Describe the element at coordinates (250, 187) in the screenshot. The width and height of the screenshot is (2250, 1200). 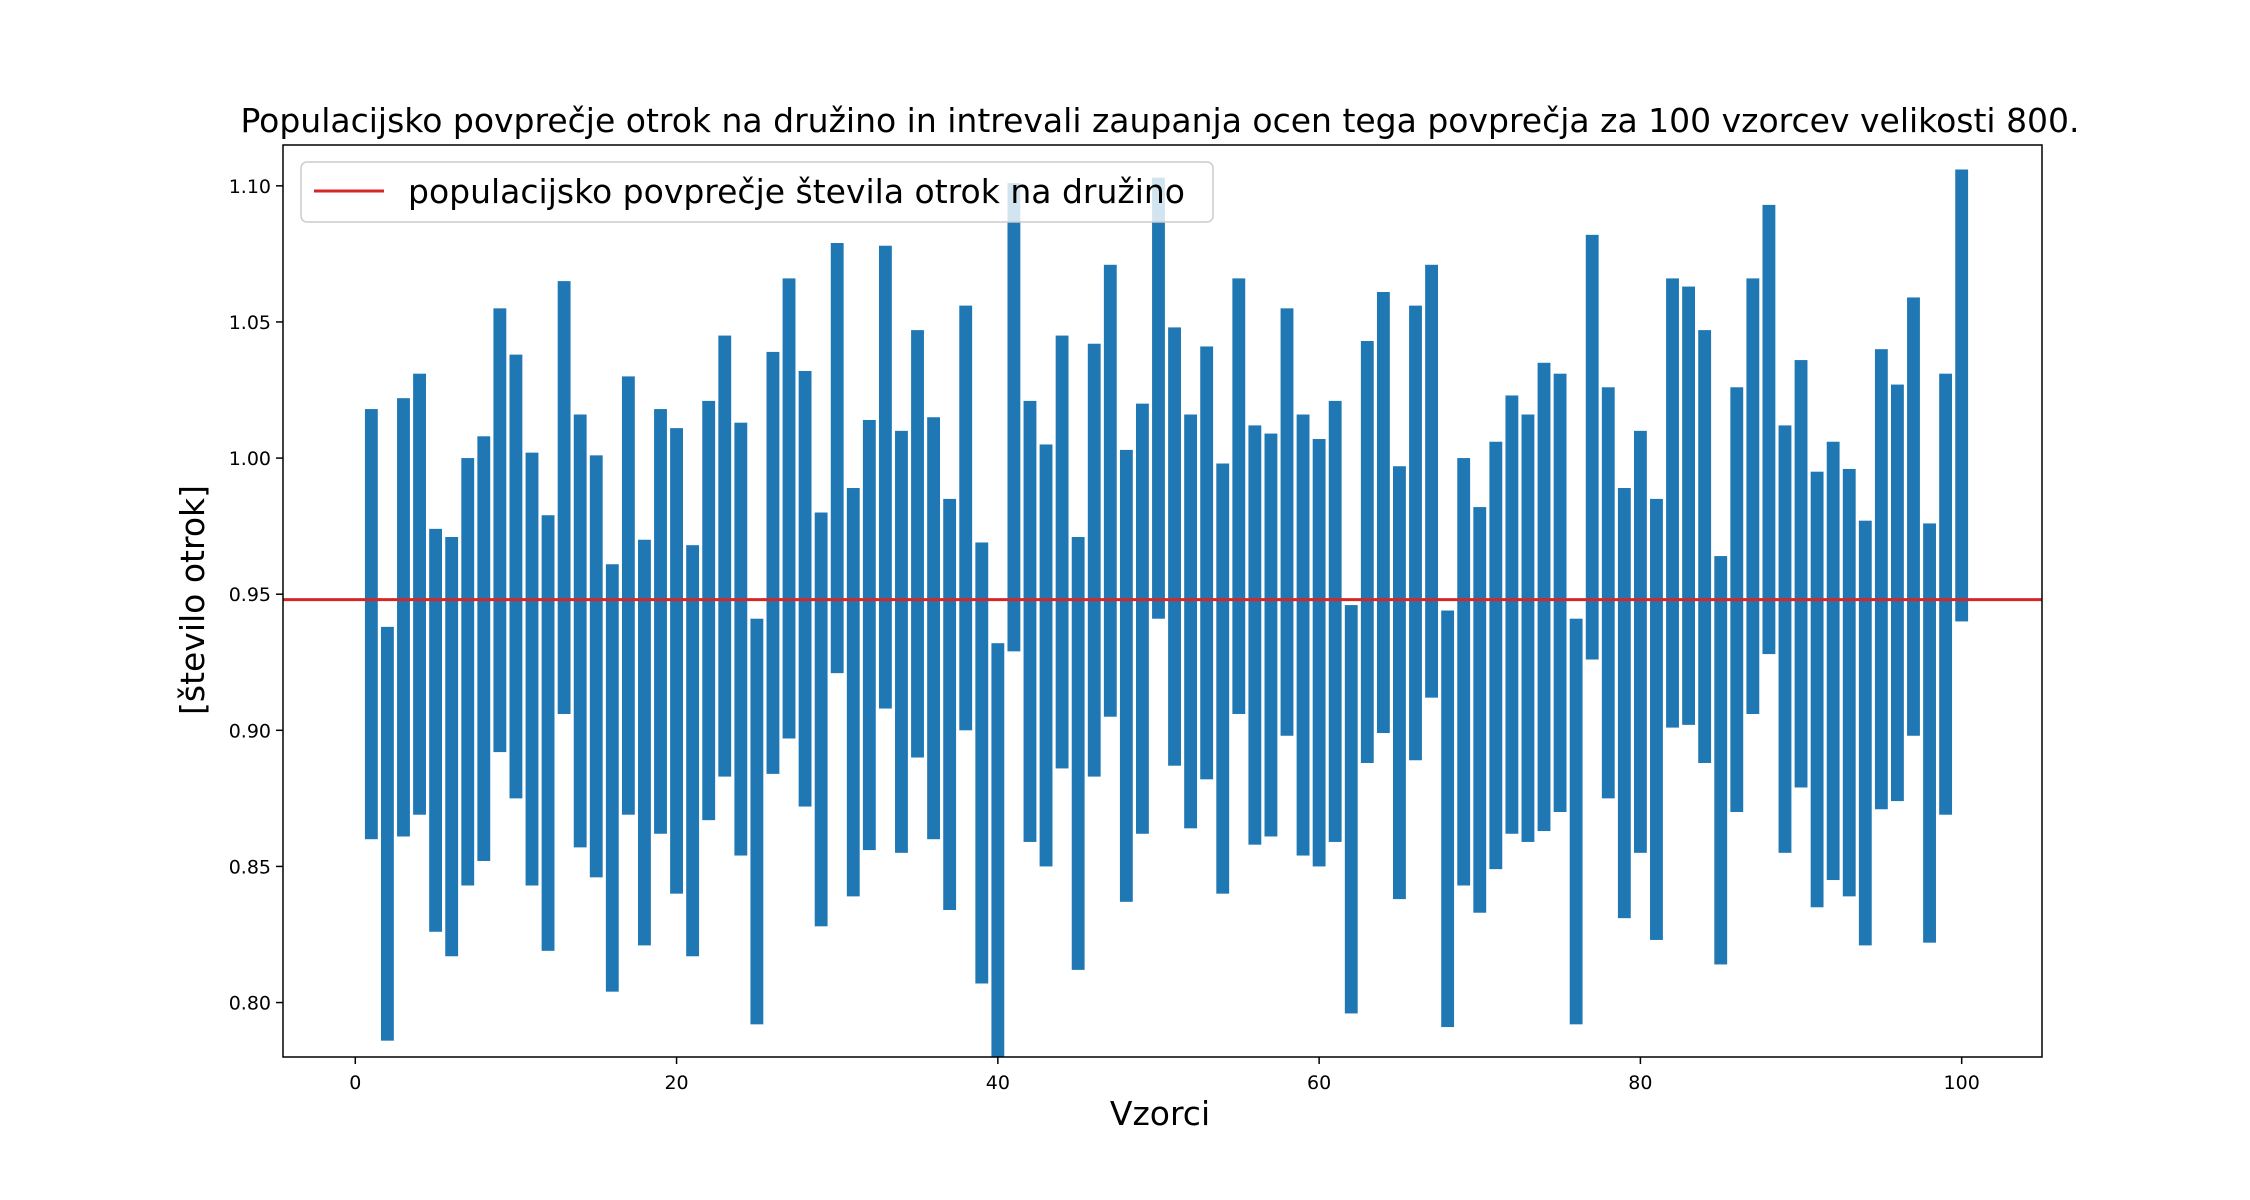
I see `y-tick-label: 1.10` at that location.